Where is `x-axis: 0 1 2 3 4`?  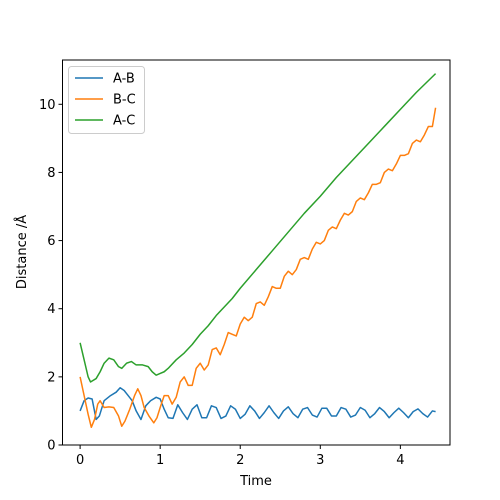 x-axis: 0 1 2 3 4 is located at coordinates (240, 456).